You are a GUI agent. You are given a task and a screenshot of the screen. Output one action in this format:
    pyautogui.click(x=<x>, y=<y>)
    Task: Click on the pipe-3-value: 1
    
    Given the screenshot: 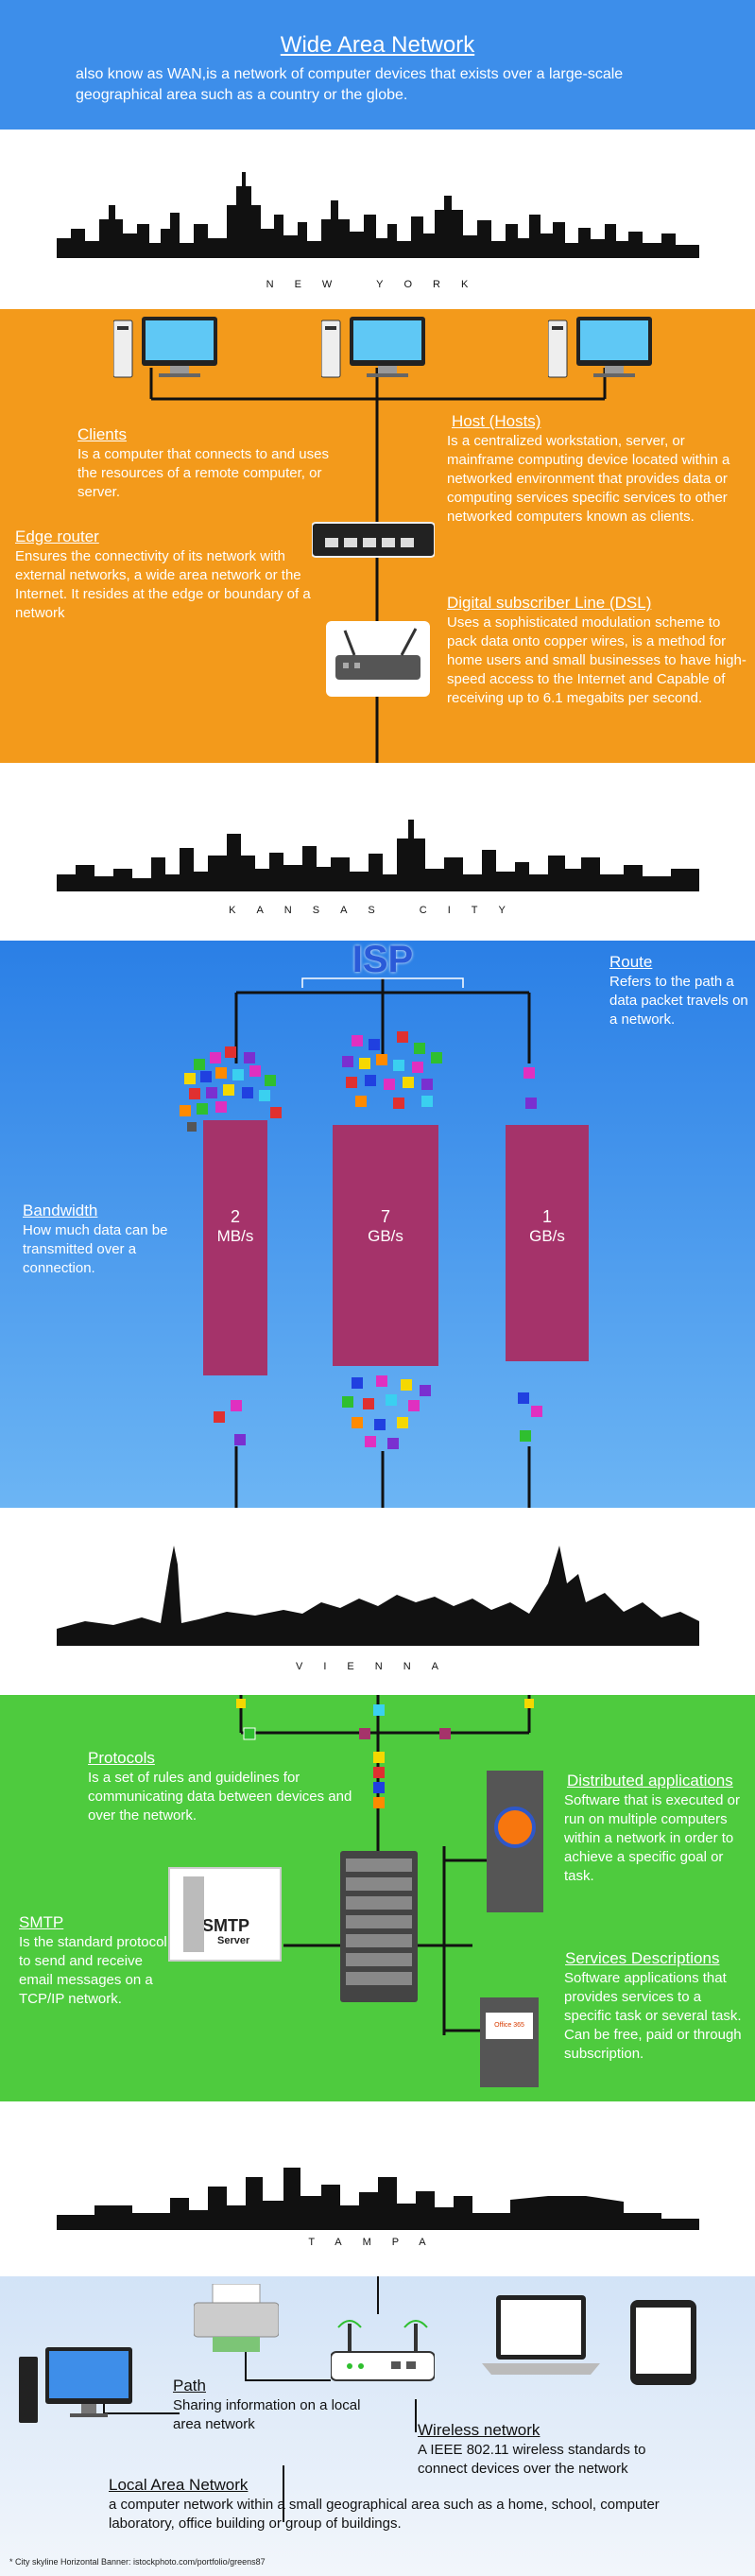 What is the action you would take?
    pyautogui.click(x=546, y=1216)
    